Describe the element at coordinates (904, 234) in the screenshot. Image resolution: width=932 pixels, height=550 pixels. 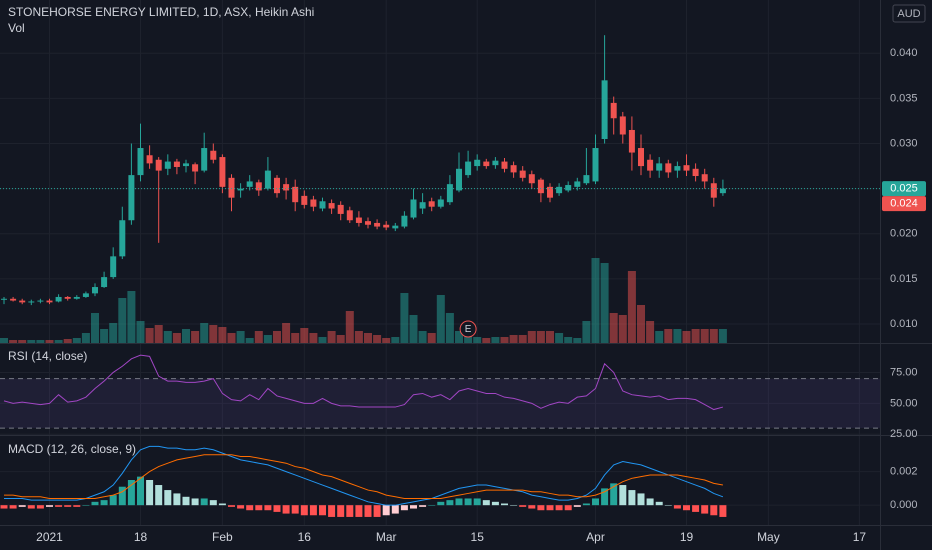
I see `y-tick-label: 0.020` at that location.